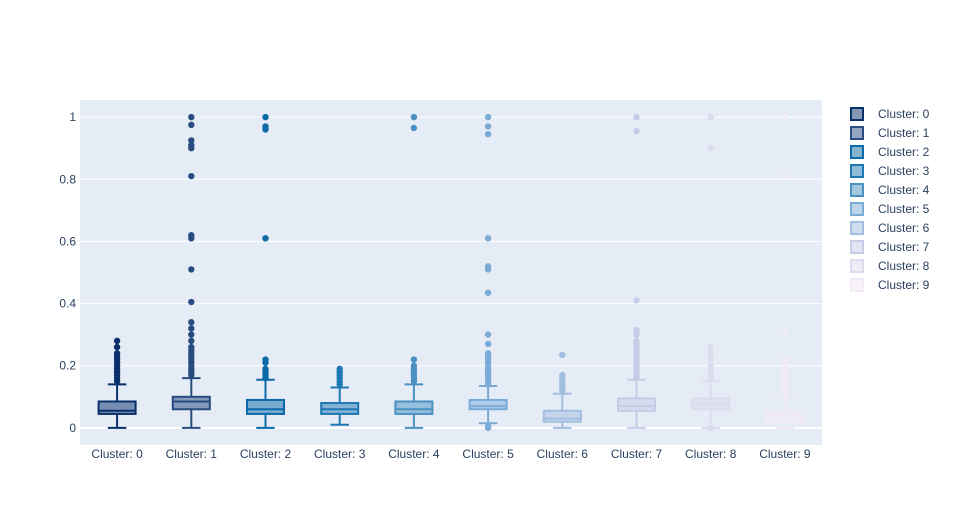  I want to click on x-tick-label: Cluster: 2, so click(266, 454).